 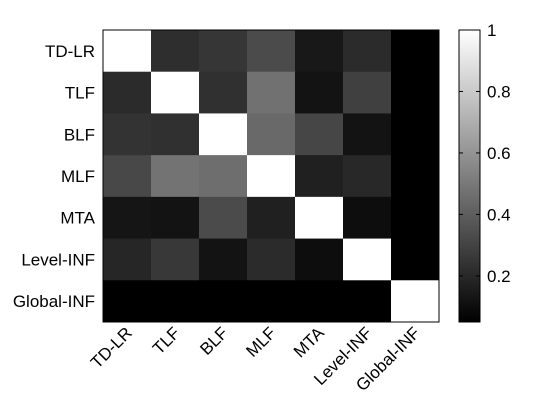 What do you see at coordinates (58, 259) in the screenshot?
I see `row-label-5: Level-INF` at bounding box center [58, 259].